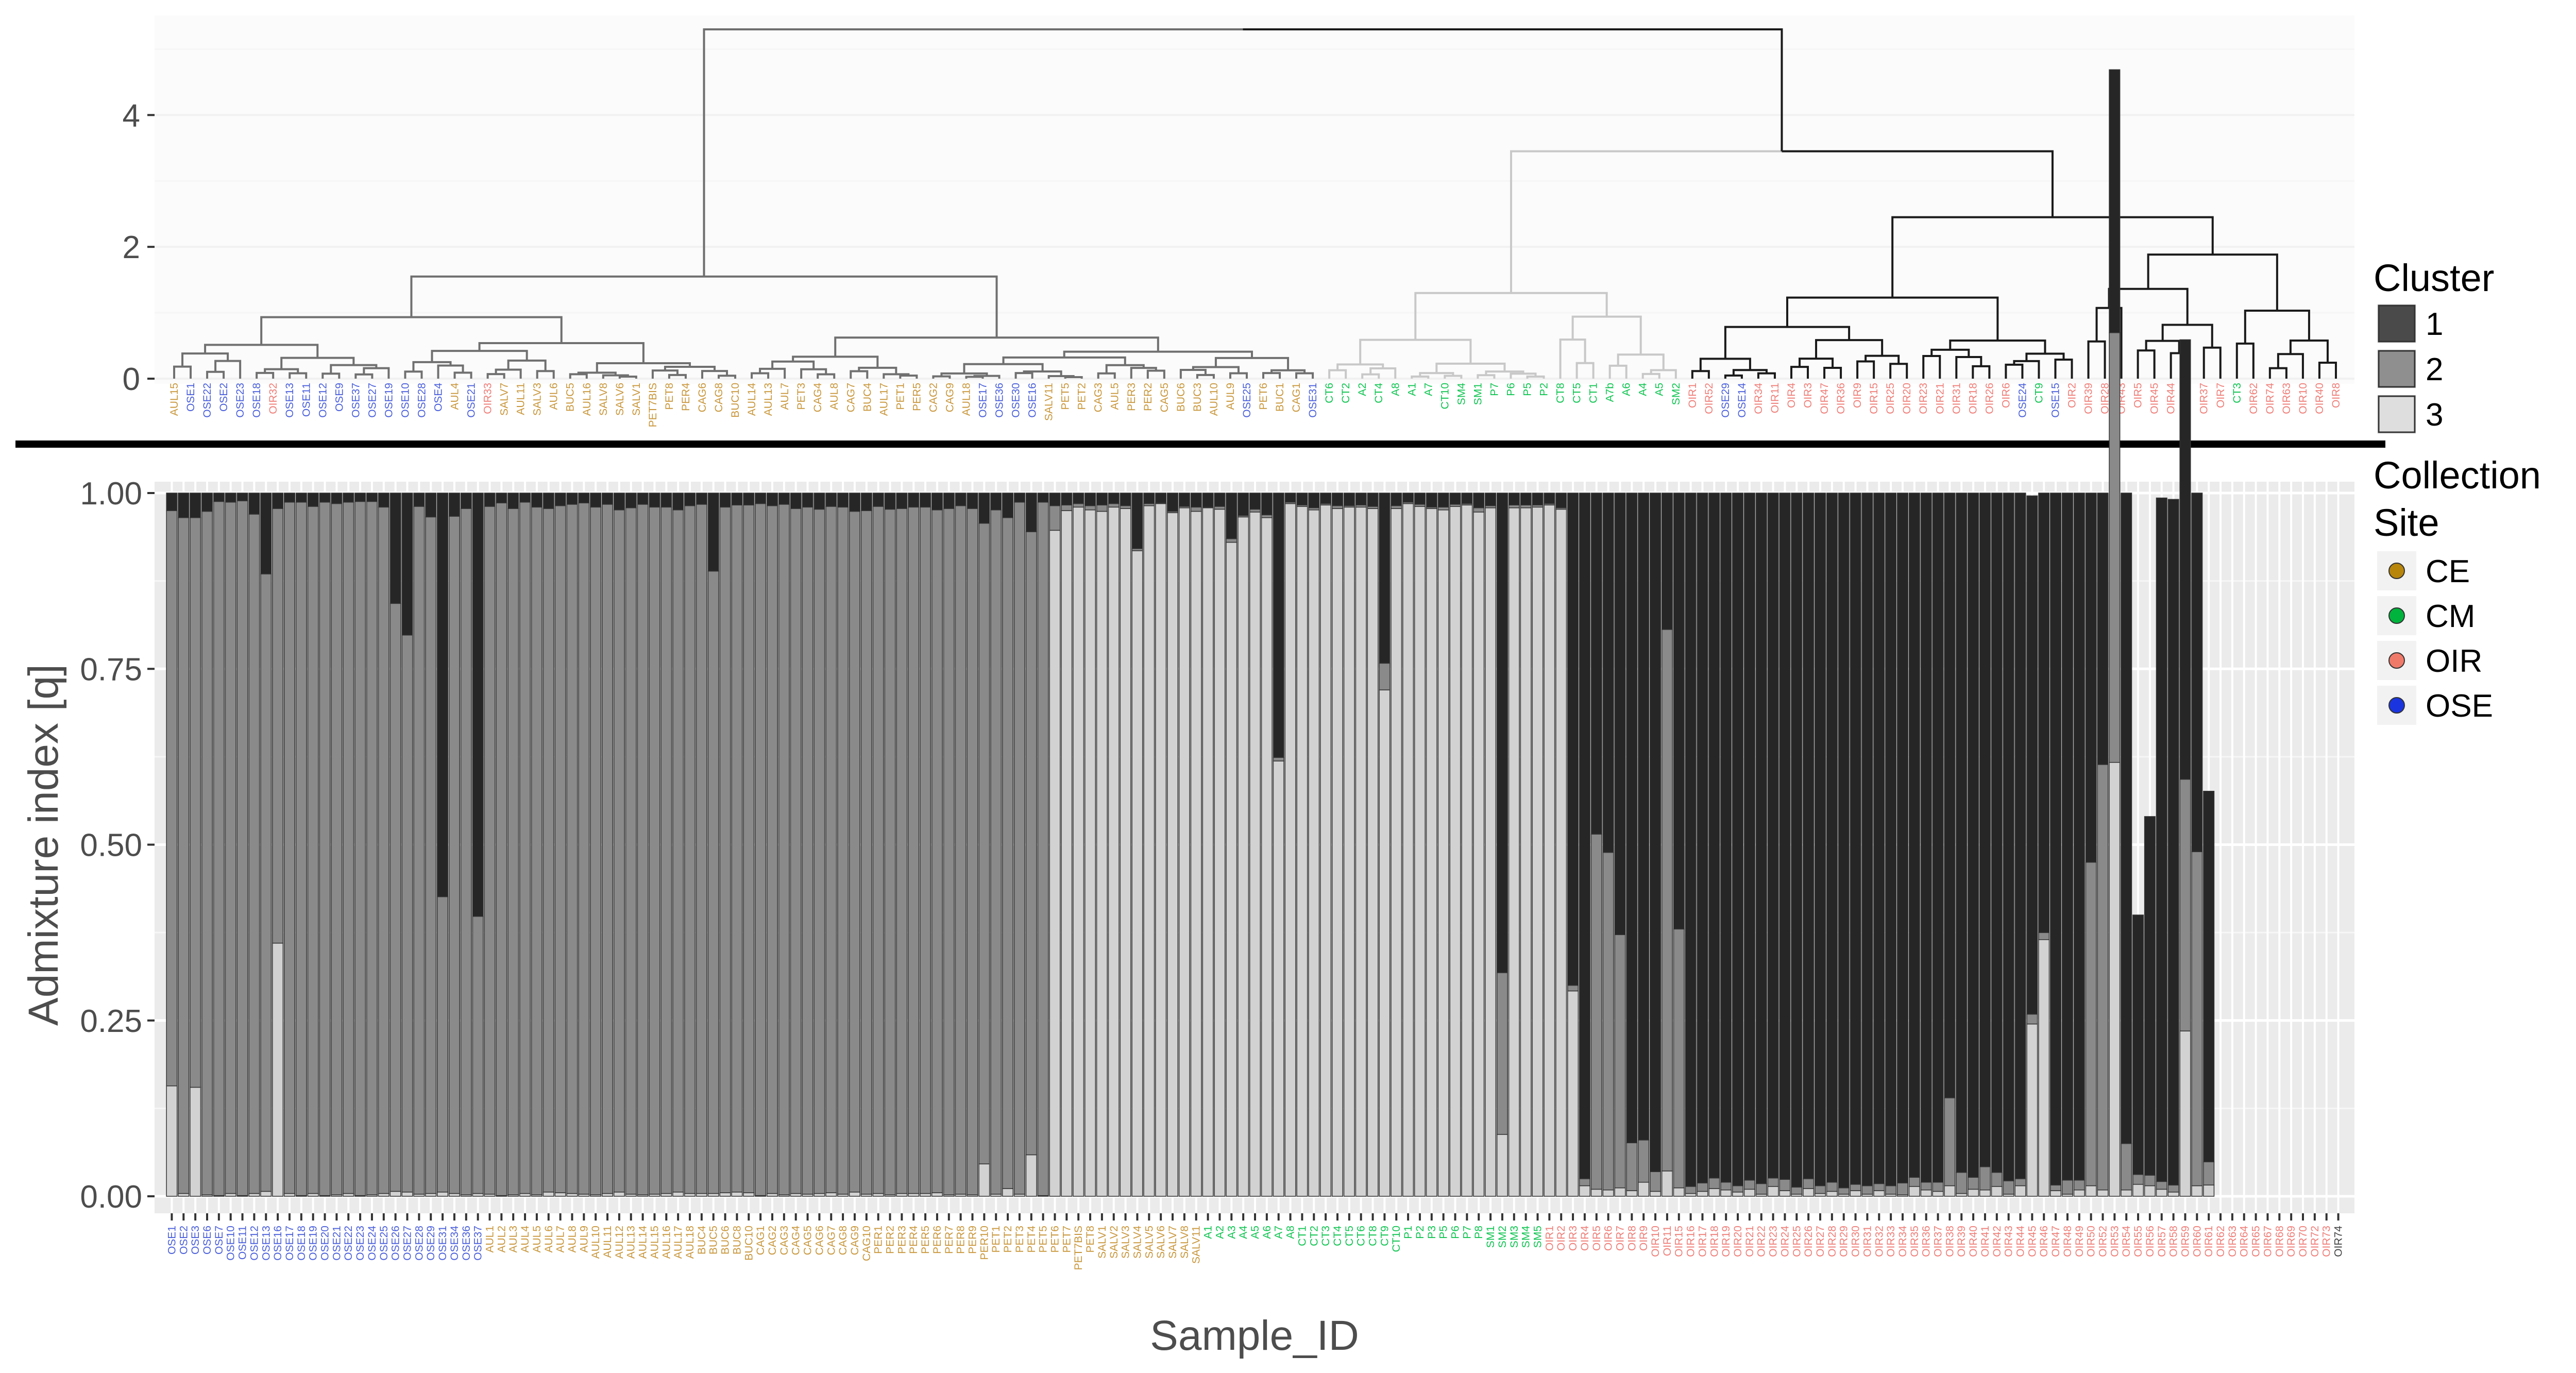  What do you see at coordinates (525, 1239) in the screenshot?
I see `x-tick-label: AUL4` at bounding box center [525, 1239].